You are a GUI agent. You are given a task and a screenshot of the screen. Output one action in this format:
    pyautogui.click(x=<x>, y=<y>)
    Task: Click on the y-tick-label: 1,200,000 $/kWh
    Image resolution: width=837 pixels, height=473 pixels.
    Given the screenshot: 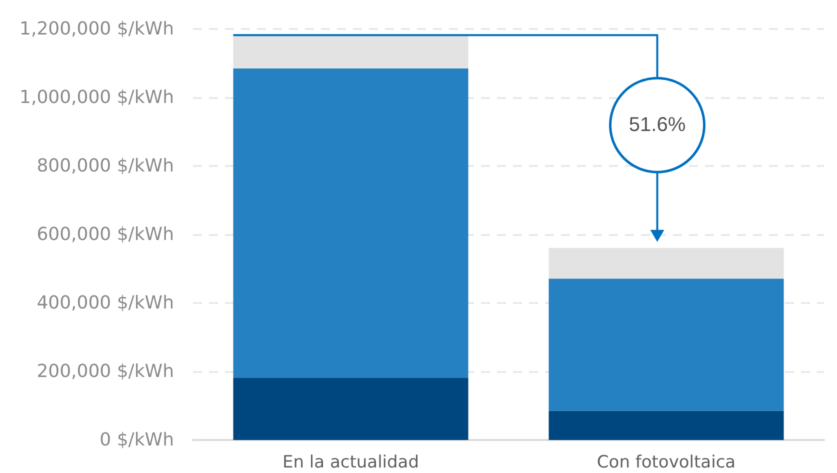 What is the action you would take?
    pyautogui.click(x=97, y=29)
    